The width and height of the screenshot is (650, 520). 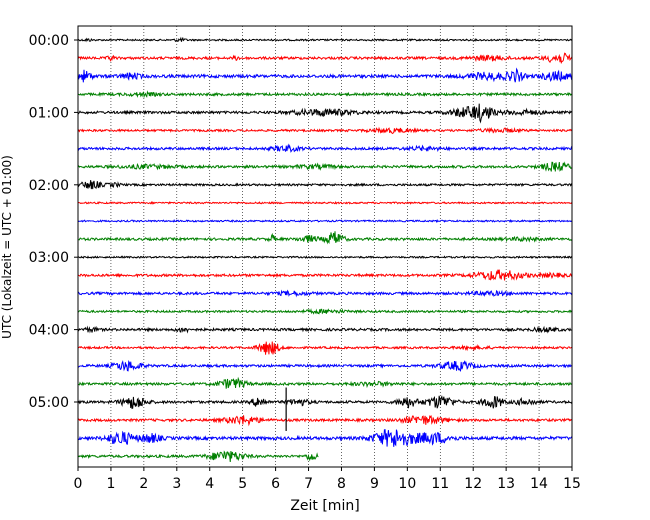 What do you see at coordinates (49, 258) in the screenshot?
I see `y-tick-label: 03:00` at bounding box center [49, 258].